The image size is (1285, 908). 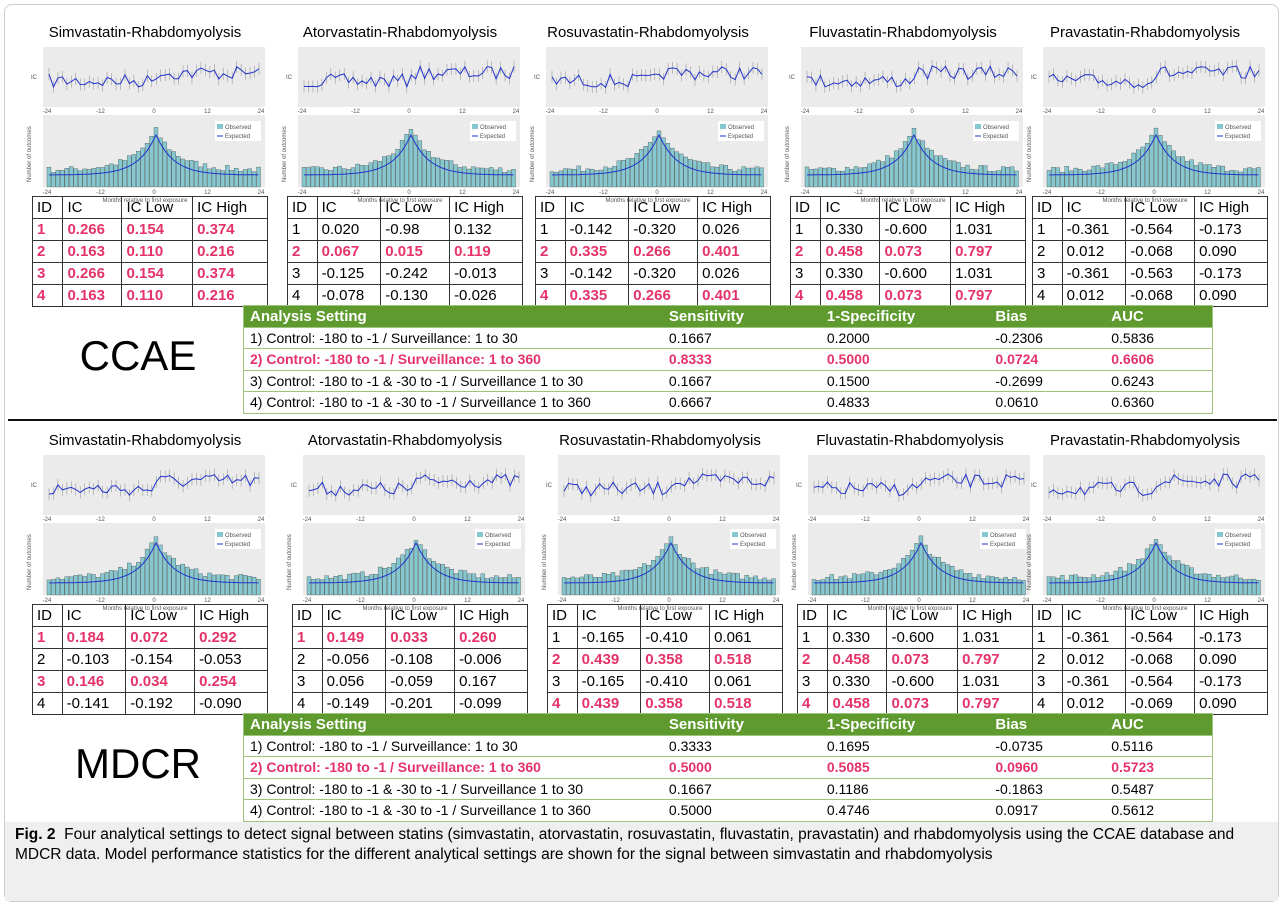 What do you see at coordinates (746, 659) in the screenshot?
I see `cell: 0.518` at bounding box center [746, 659].